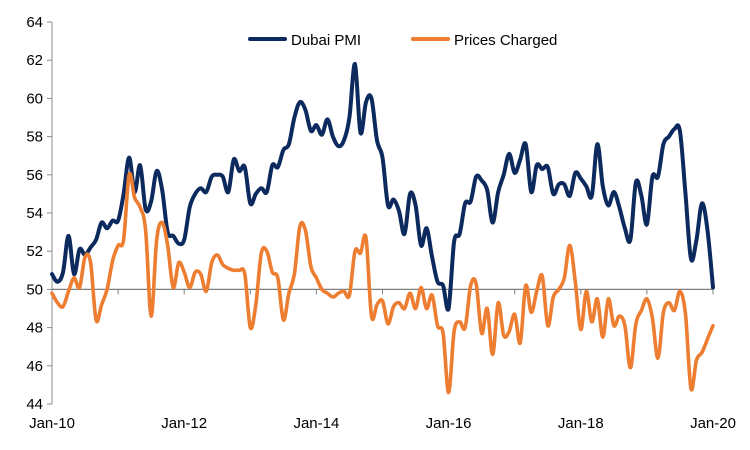 This screenshot has width=750, height=450. Describe the element at coordinates (34, 137) in the screenshot. I see `y-tick-label: 58` at that location.